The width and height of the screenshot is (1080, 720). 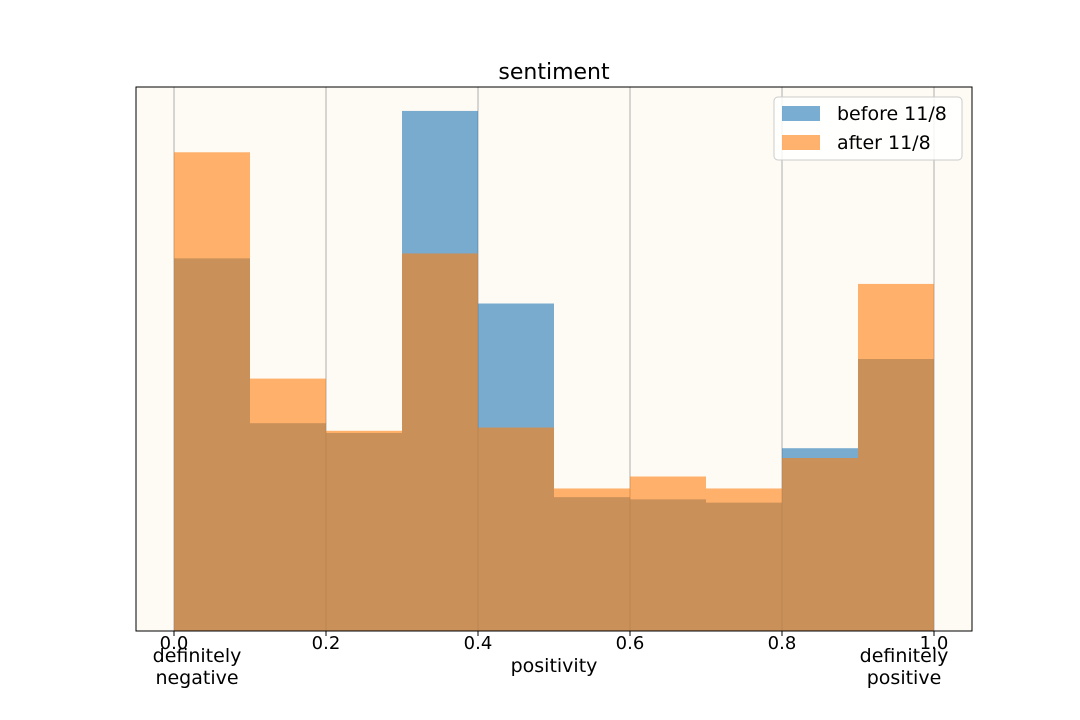 I want to click on annotation-line: negative, so click(x=196, y=678).